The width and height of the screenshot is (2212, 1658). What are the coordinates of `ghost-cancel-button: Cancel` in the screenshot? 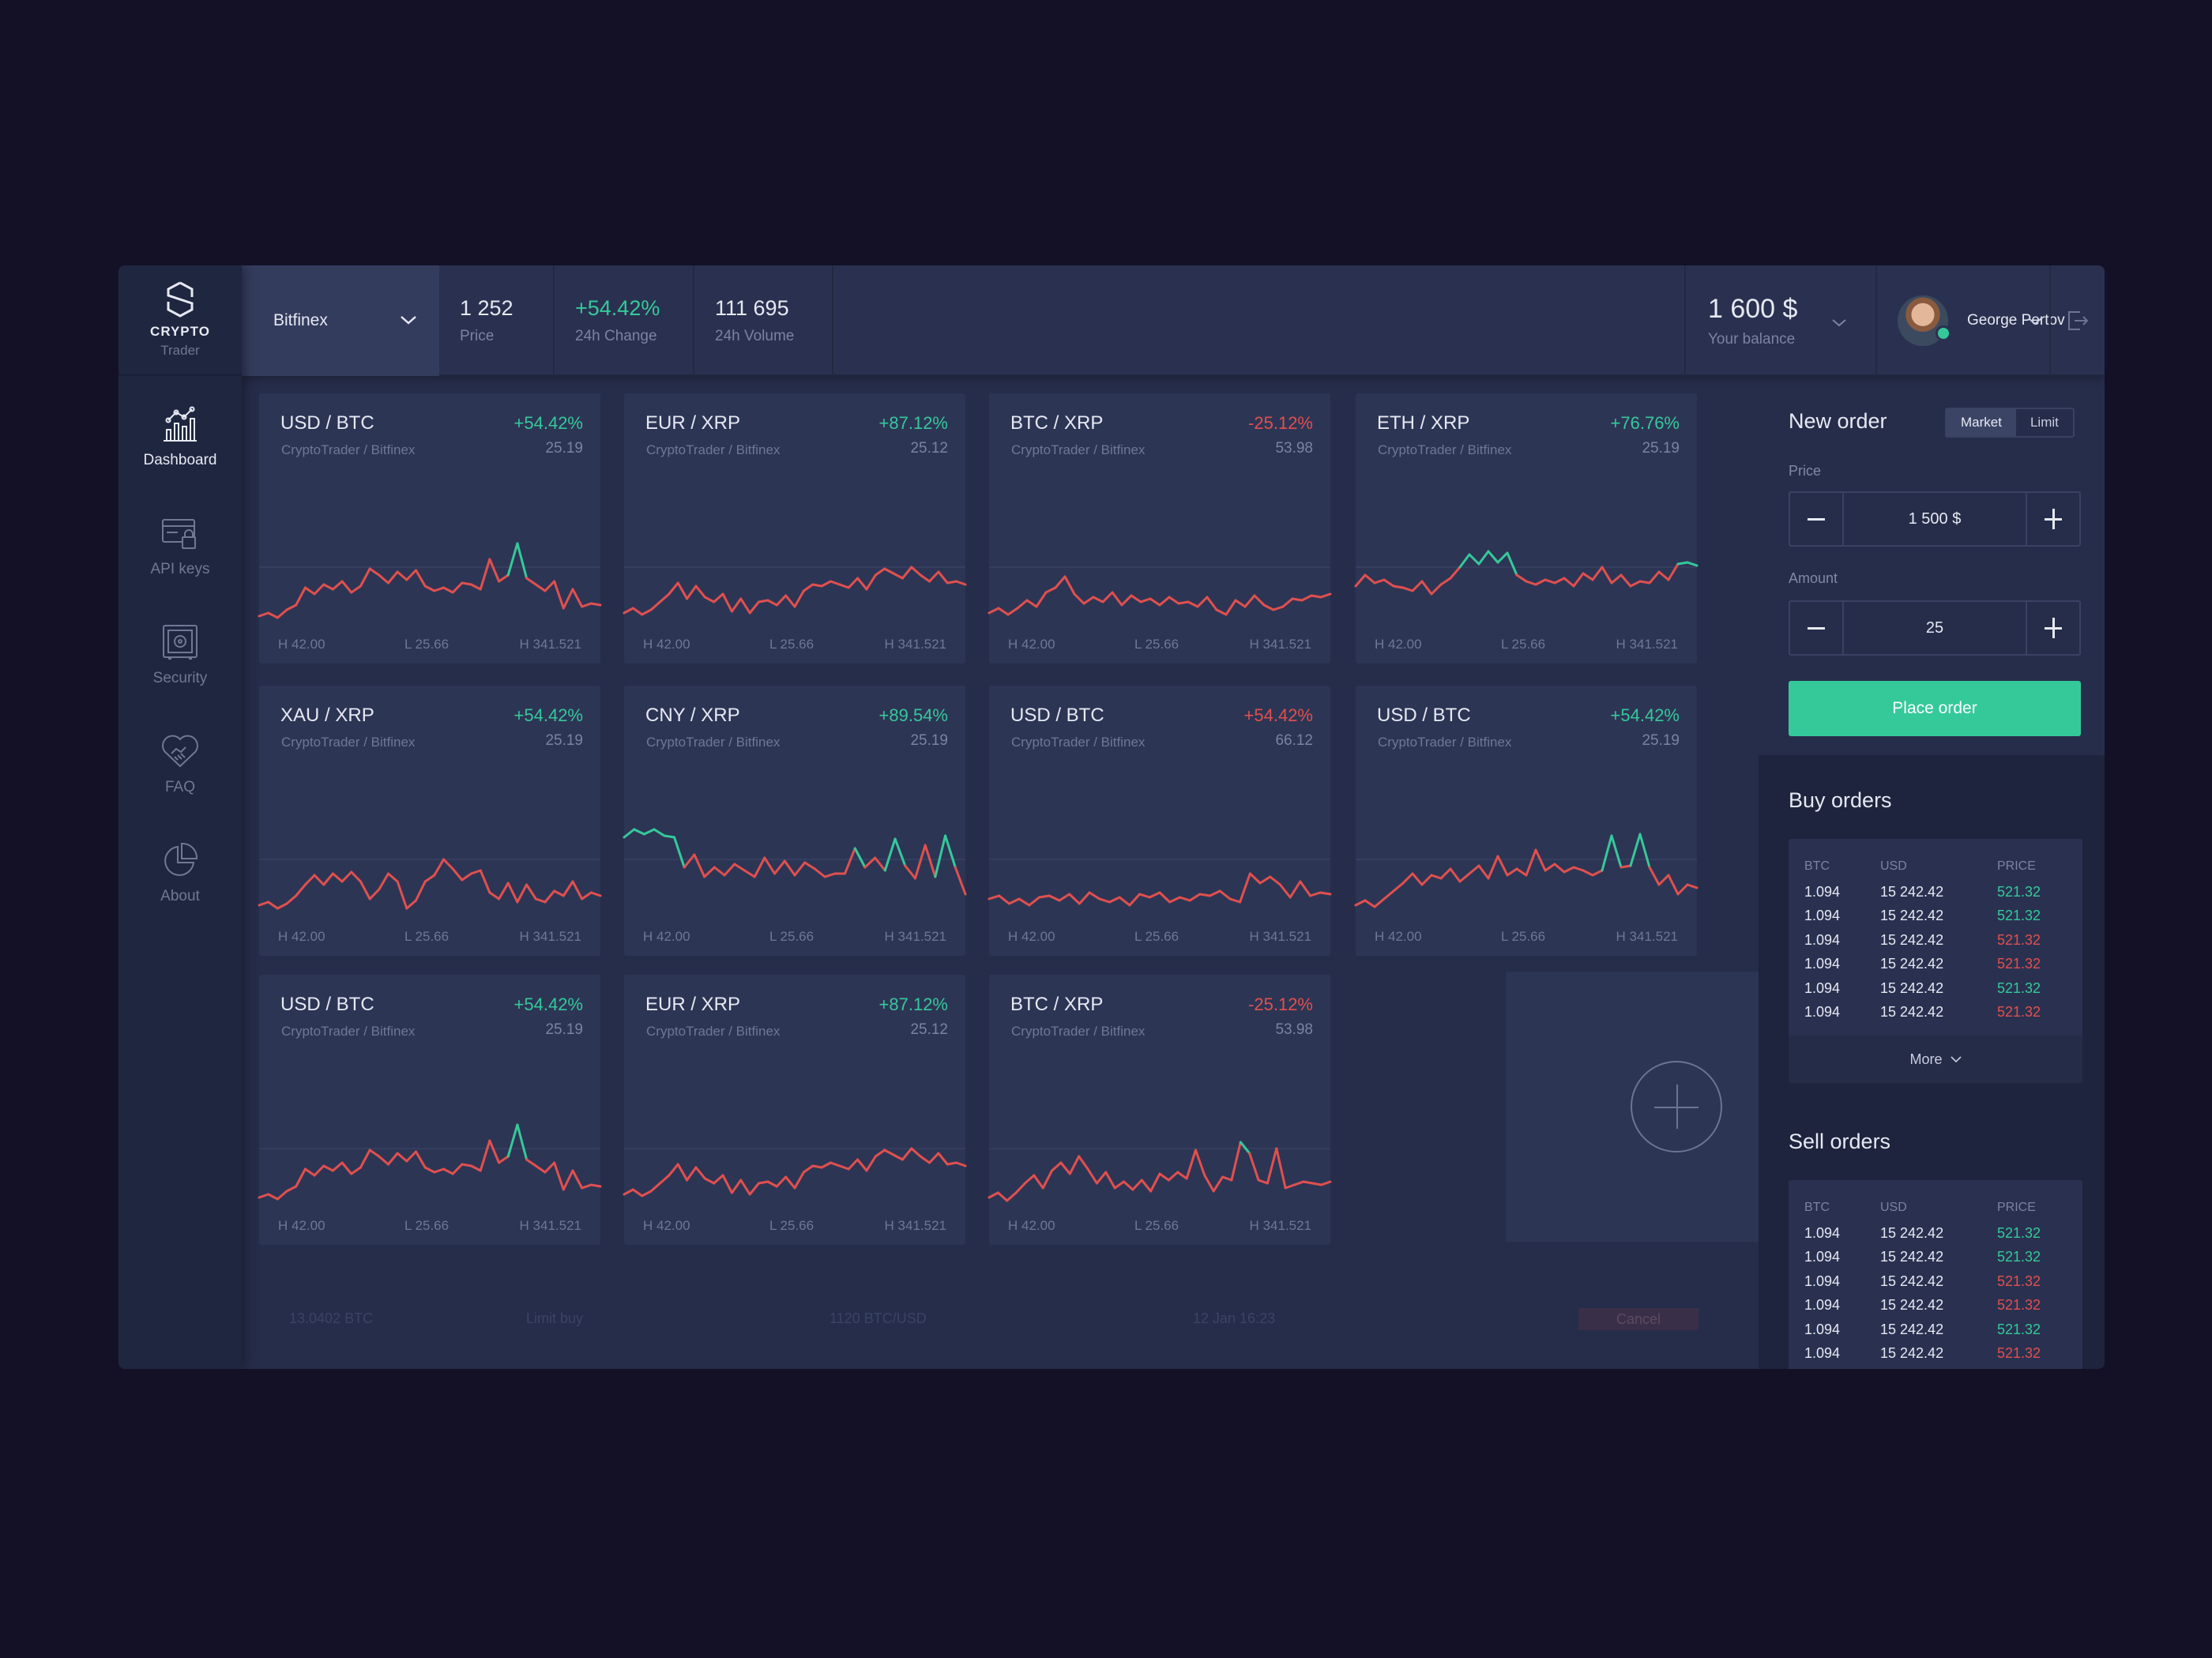 It's located at (1638, 1319).